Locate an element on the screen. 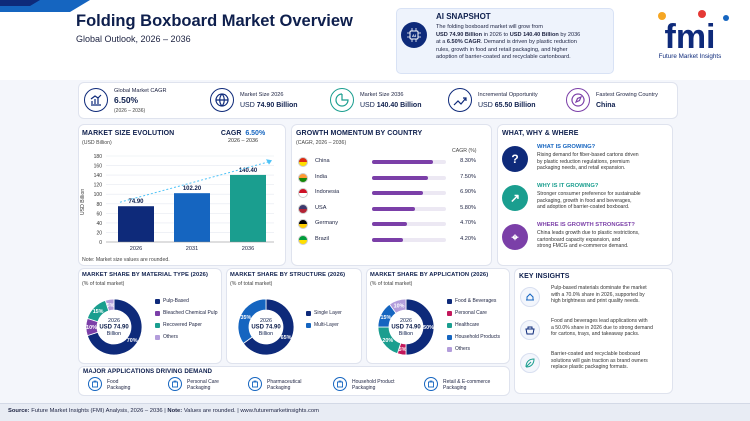 This screenshot has width=750, height=421. why-item-text: and adoption of barrier-coated boxboard. is located at coordinates (583, 207).